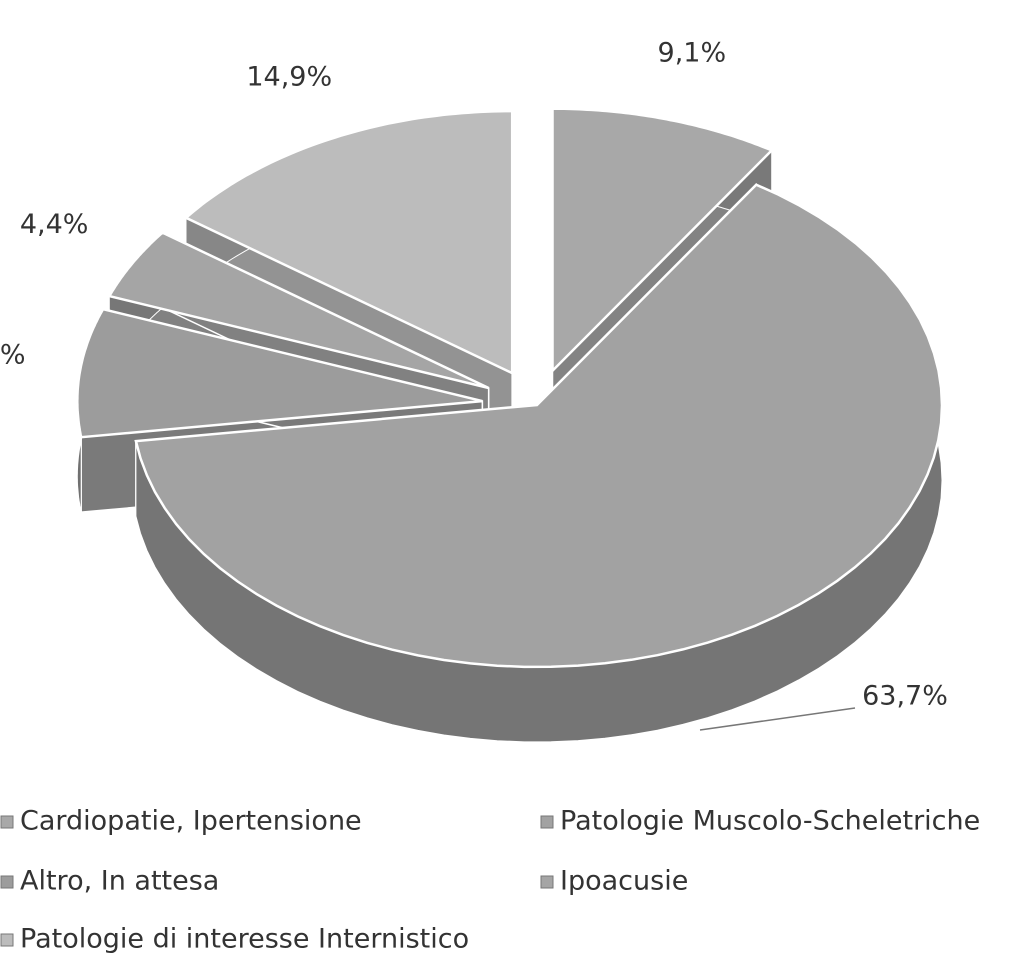  I want to click on legend-label: Cardiopatie, Ipertensione, so click(191, 821).